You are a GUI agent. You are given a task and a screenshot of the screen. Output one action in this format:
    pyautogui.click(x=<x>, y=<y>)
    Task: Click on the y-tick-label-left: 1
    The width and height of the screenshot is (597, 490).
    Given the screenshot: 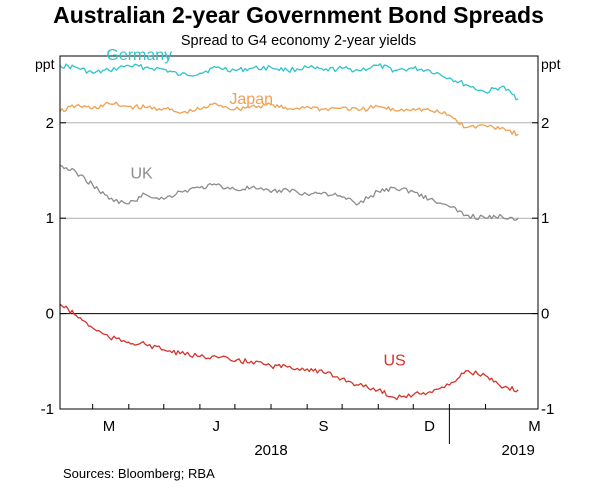 What is the action you would take?
    pyautogui.click(x=50, y=218)
    